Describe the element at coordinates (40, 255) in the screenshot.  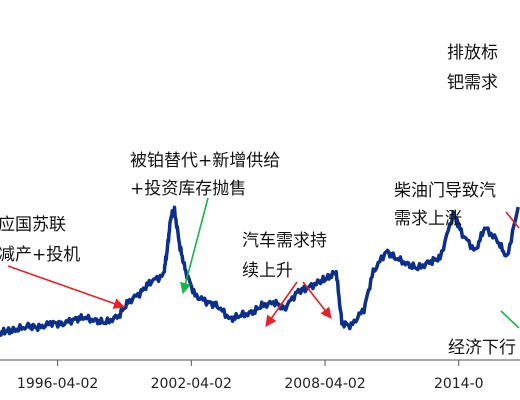
I see `annotation-text-line: 减产+投机` at that location.